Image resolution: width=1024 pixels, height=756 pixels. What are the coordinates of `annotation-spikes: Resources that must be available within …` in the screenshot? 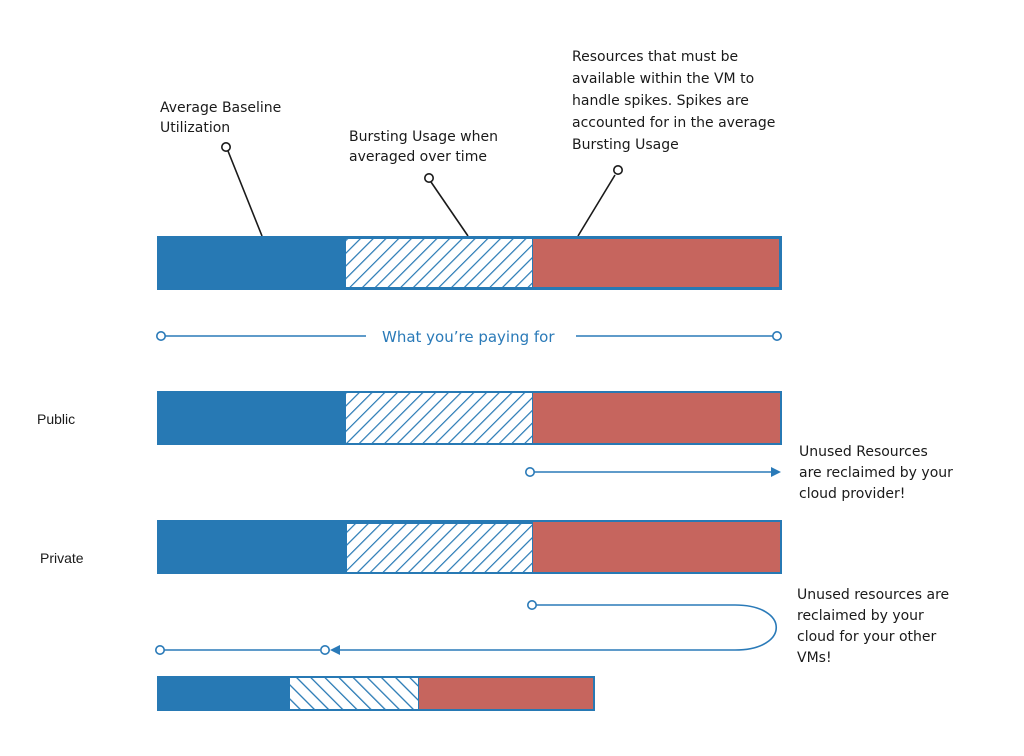 It's located at (673, 101).